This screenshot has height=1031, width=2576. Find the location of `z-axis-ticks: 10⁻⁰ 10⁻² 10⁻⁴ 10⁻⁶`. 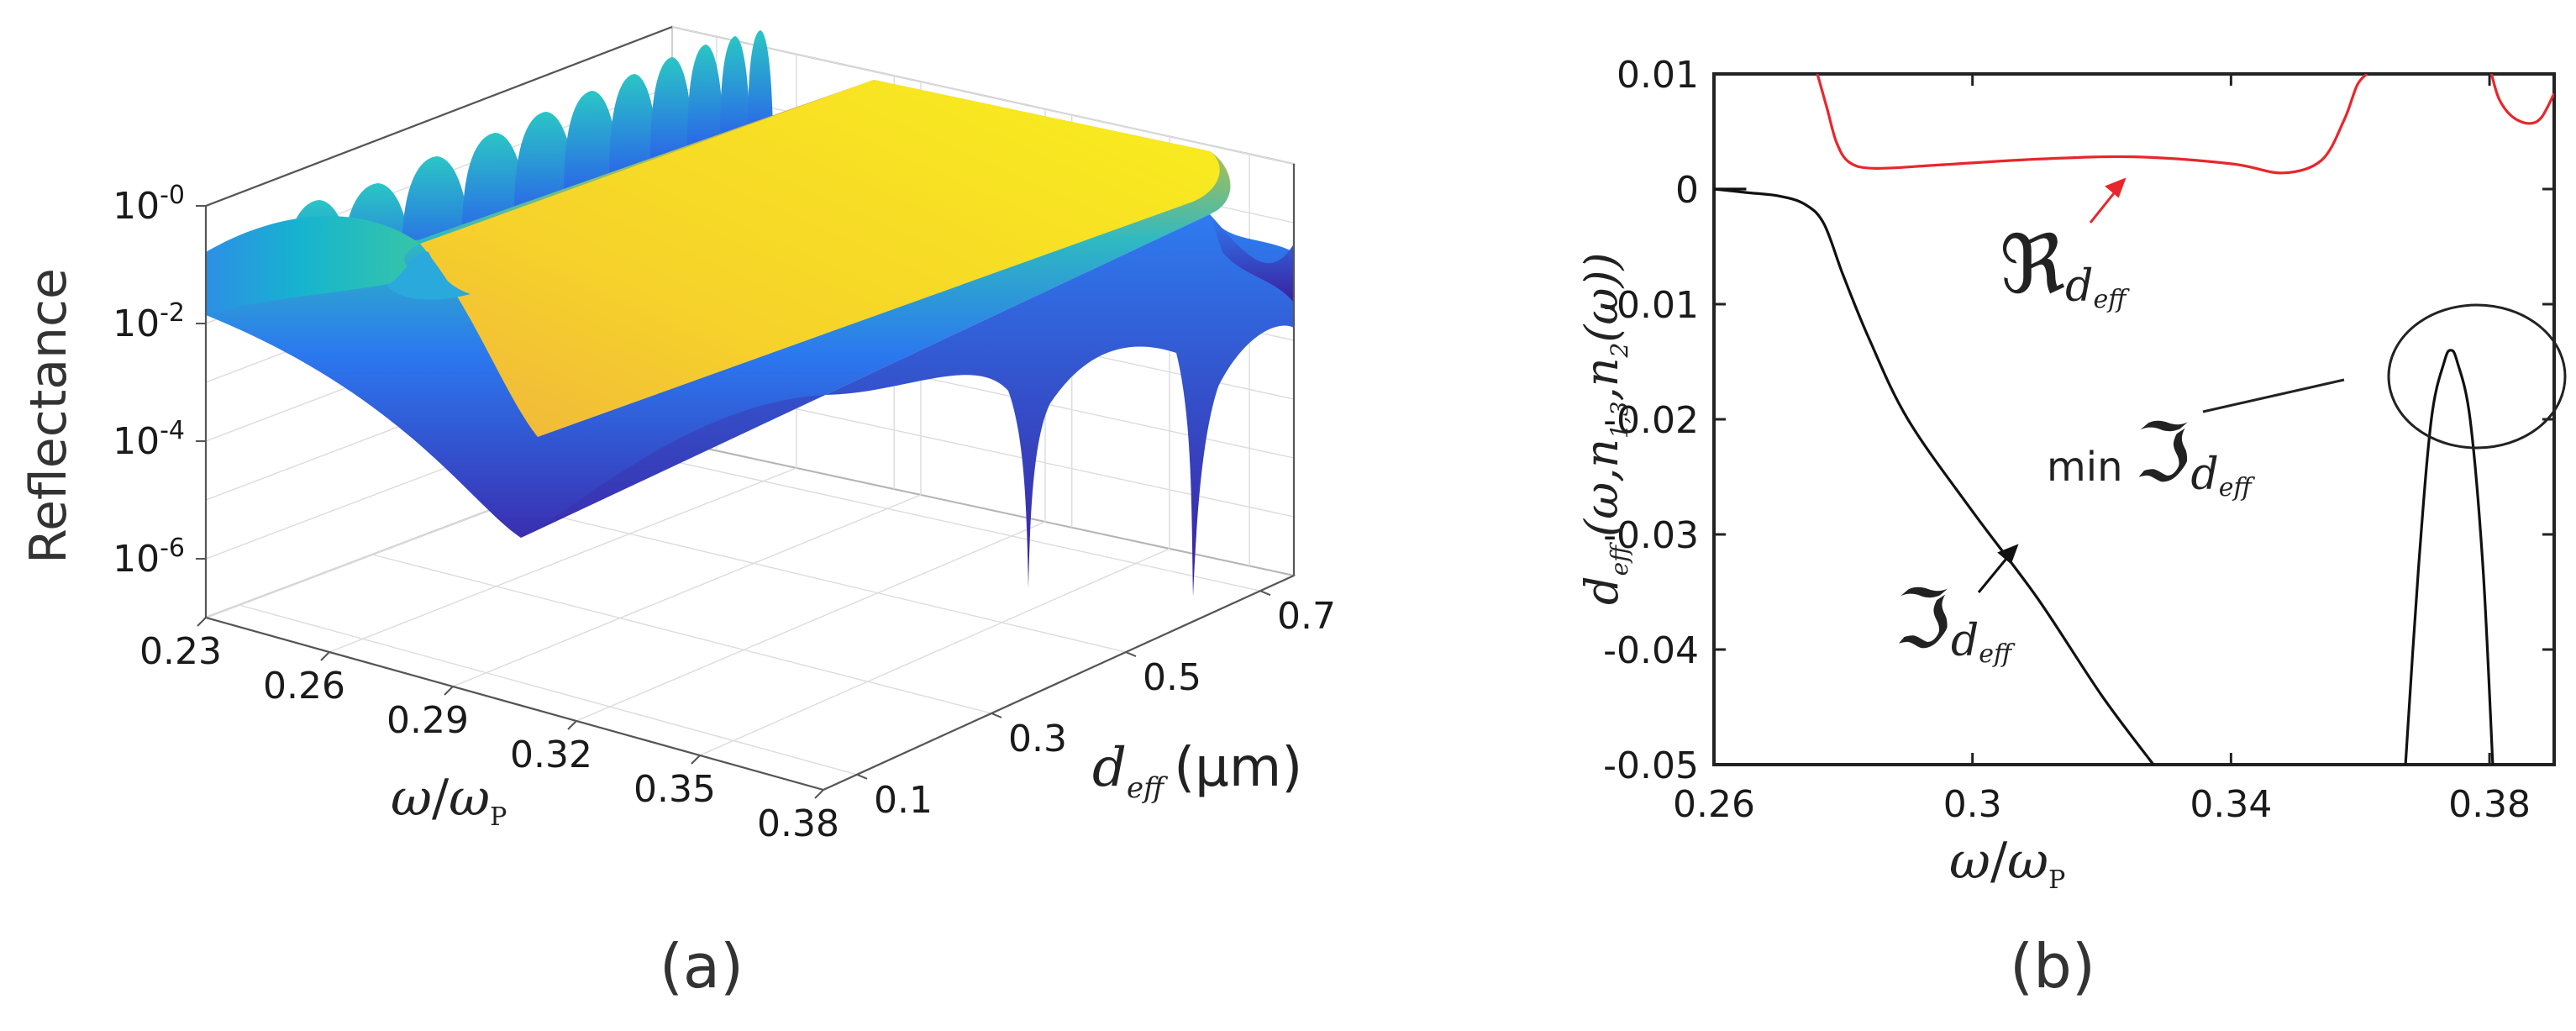

z-axis-ticks: 10⁻⁰ 10⁻² 10⁻⁴ 10⁻⁶ is located at coordinates (159, 381).